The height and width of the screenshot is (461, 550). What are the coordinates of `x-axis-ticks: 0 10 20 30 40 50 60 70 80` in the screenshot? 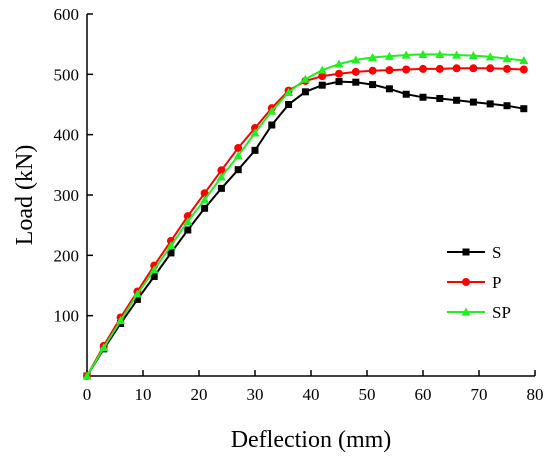 It's located at (313, 387).